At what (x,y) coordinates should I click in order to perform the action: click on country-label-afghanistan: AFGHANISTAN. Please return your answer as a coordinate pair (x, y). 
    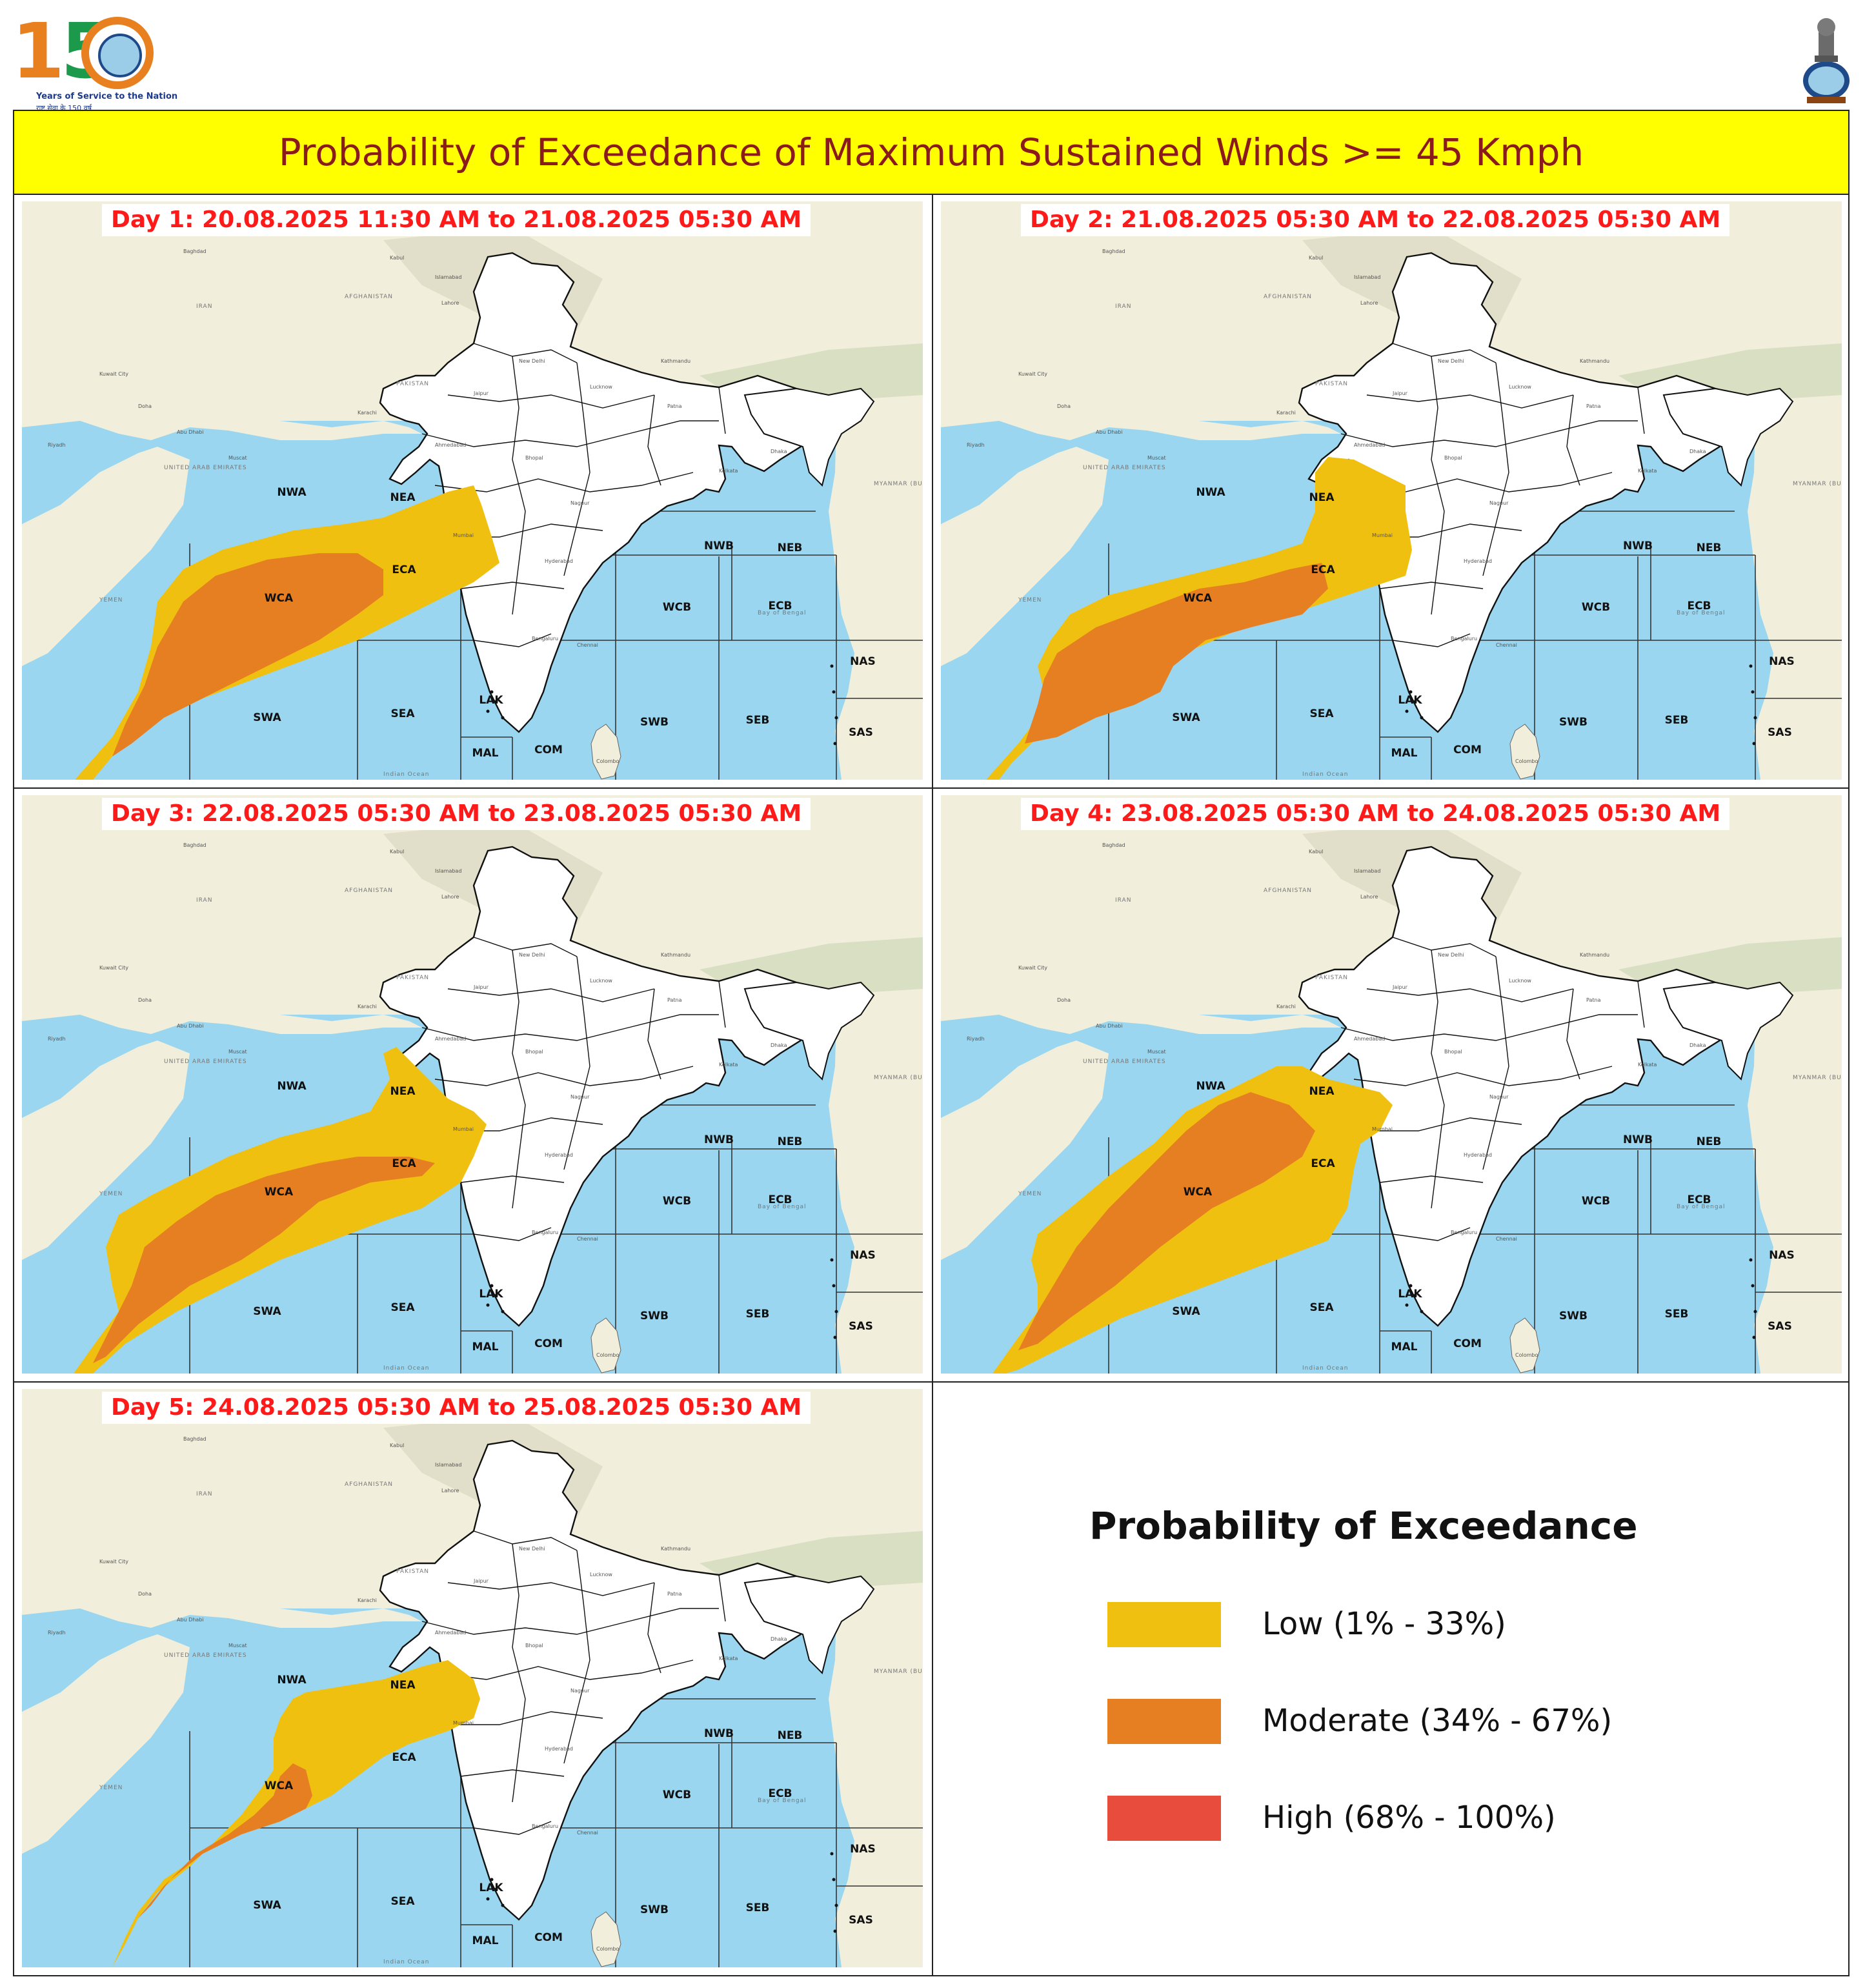
    Looking at the image, I should click on (1288, 297).